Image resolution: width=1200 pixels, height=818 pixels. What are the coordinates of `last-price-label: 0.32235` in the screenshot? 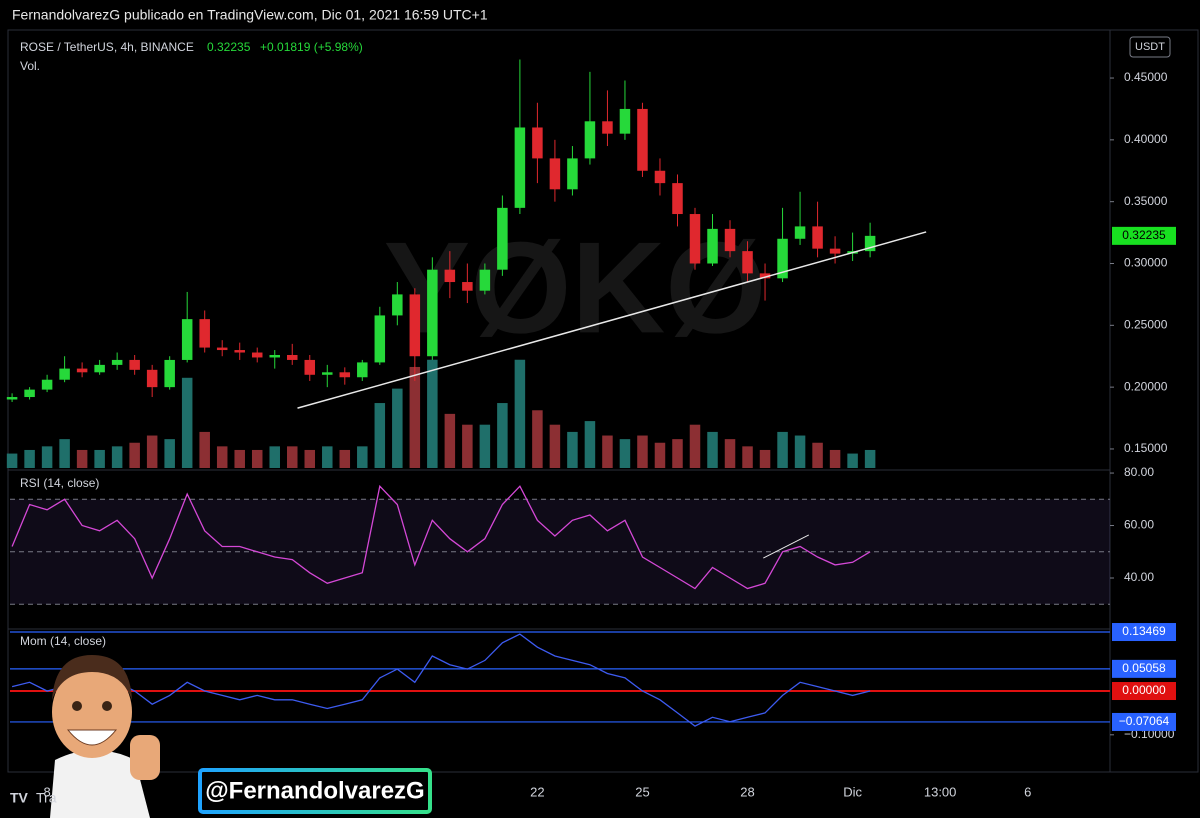 It's located at (1144, 235).